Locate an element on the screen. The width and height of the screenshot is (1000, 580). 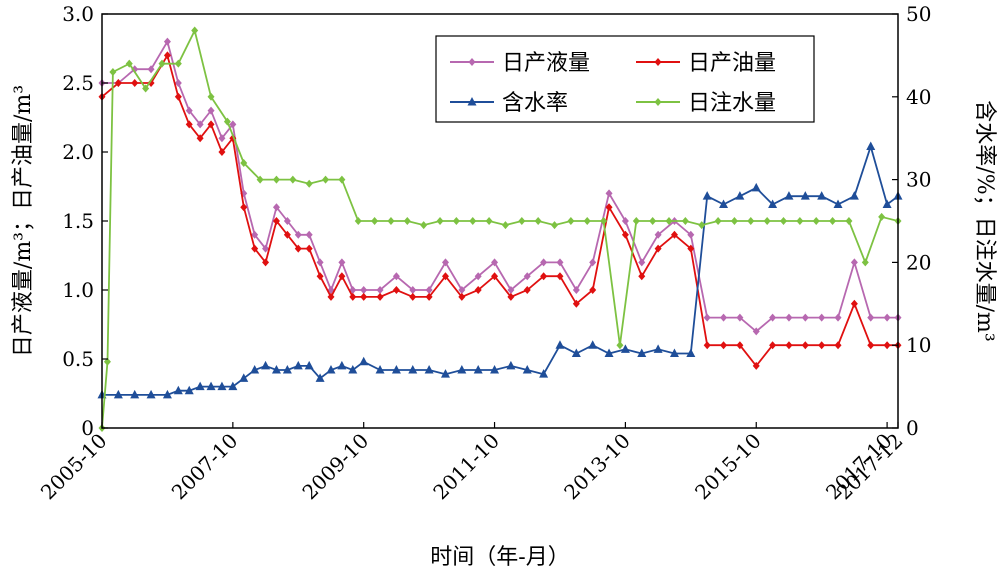
legend-label: 日产油量 is located at coordinates (732, 63).